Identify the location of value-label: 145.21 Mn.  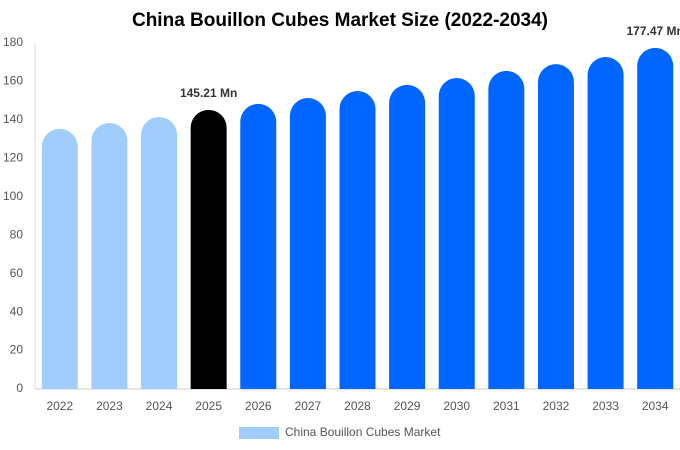
(208, 93).